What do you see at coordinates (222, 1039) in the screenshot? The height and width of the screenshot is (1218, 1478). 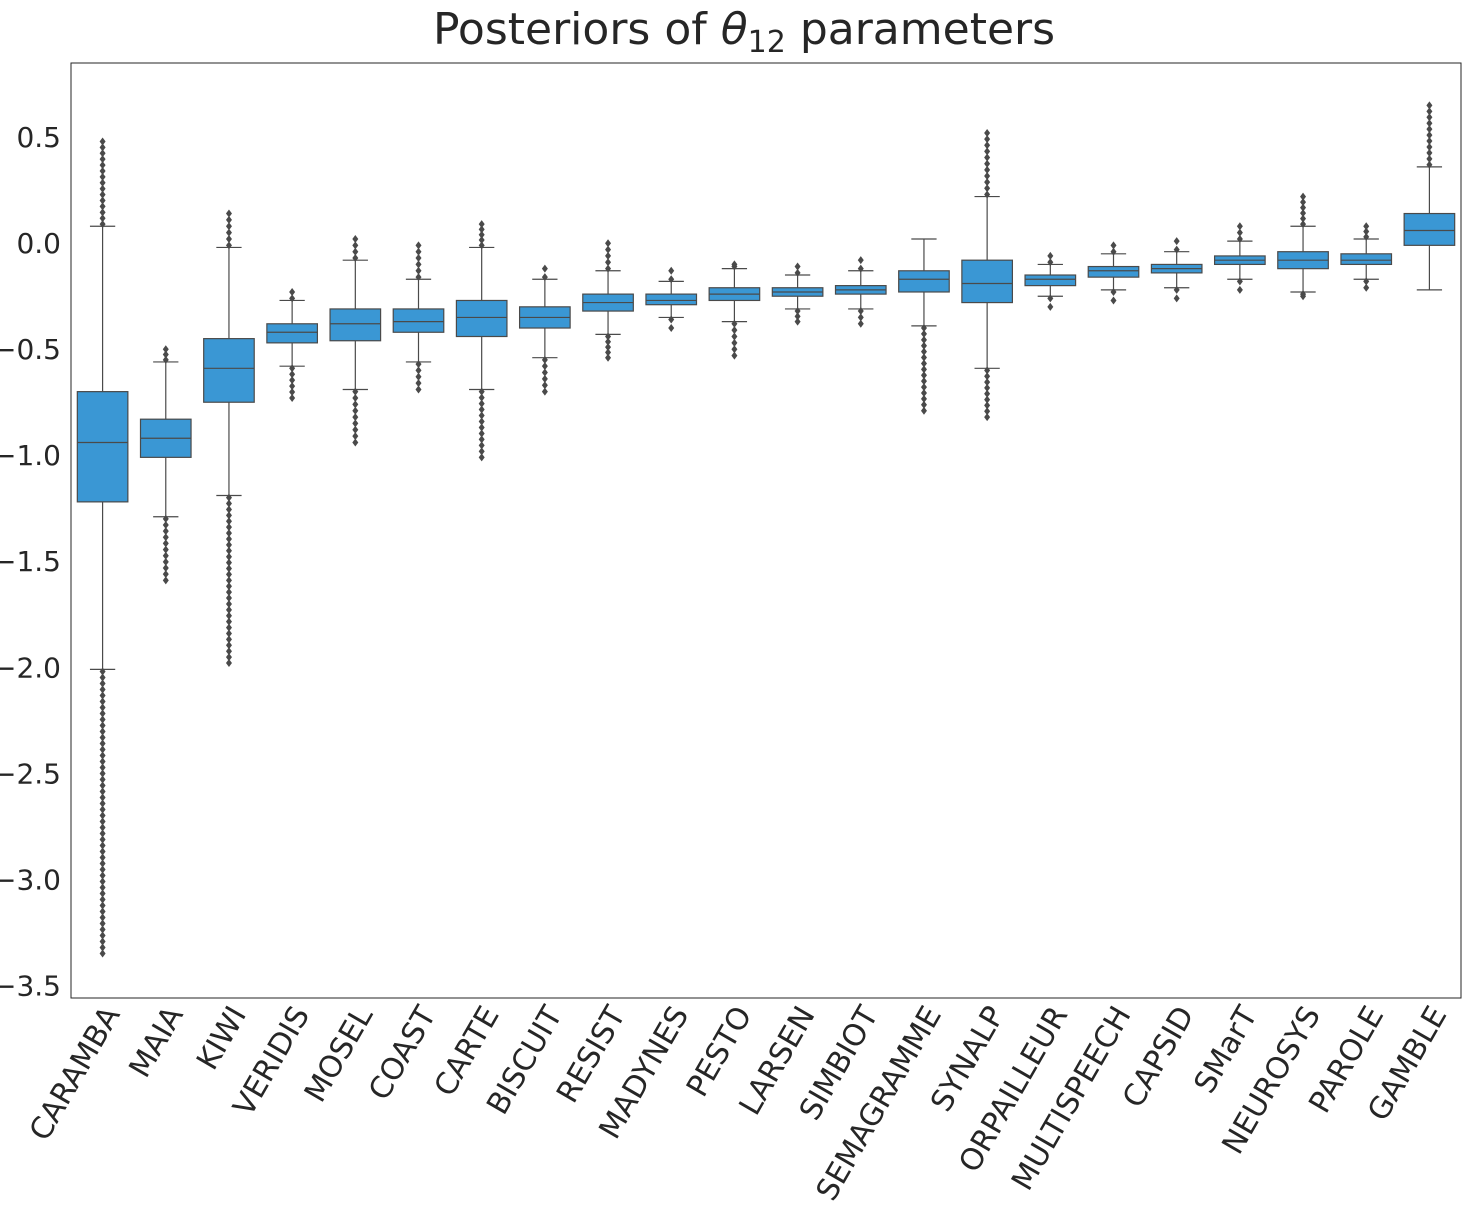 I see `x-category-label: KIWI` at bounding box center [222, 1039].